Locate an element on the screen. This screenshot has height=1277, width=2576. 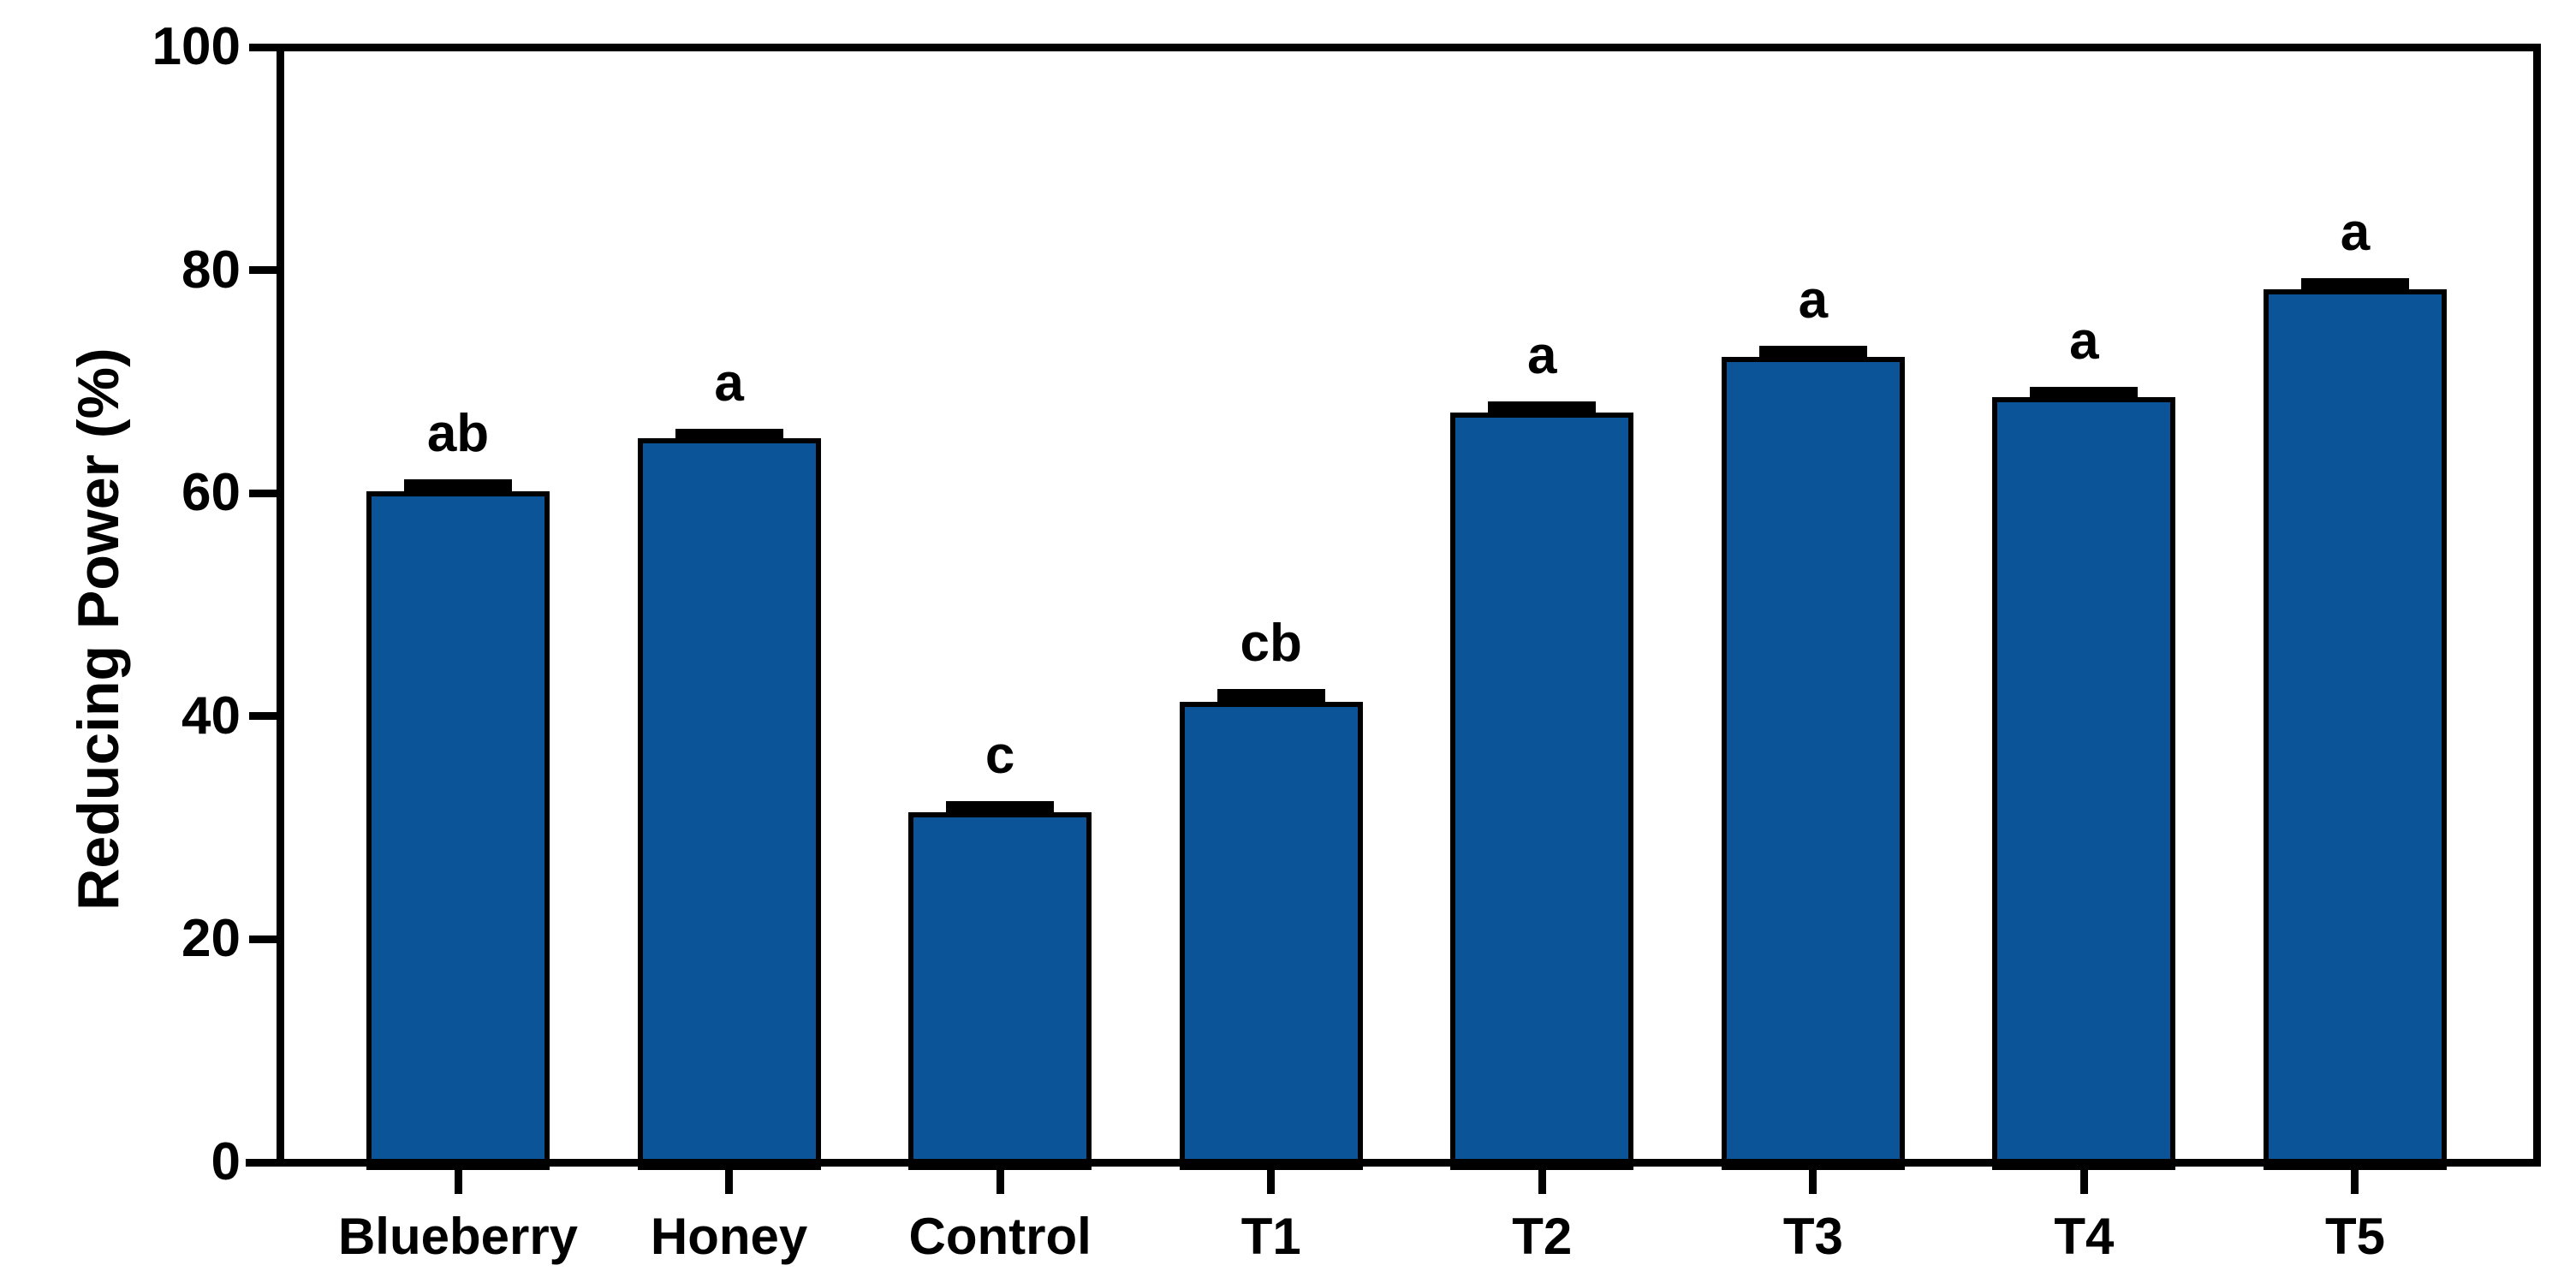
x-tick-t3 is located at coordinates (1813, 1178).